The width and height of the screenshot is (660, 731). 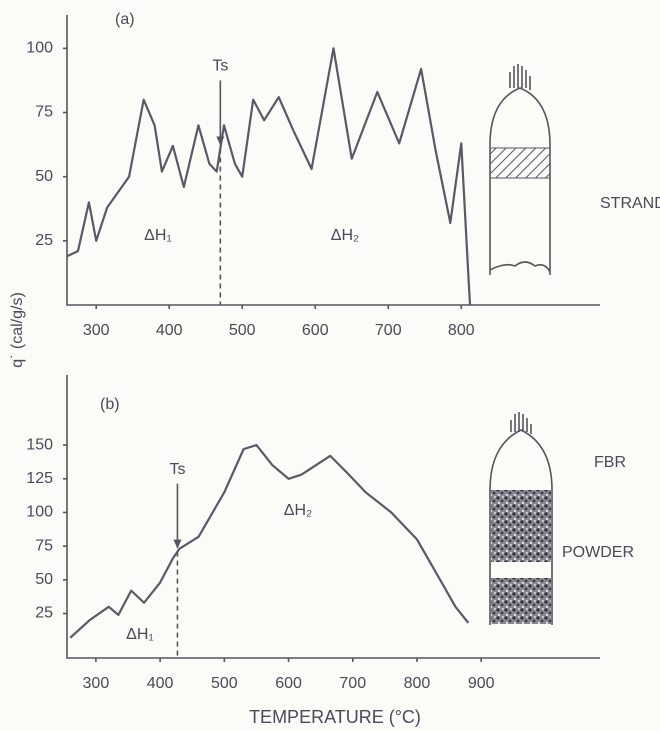 What do you see at coordinates (17, 330) in the screenshot?
I see `y-axis-label: q˙ (cal/g/s)` at bounding box center [17, 330].